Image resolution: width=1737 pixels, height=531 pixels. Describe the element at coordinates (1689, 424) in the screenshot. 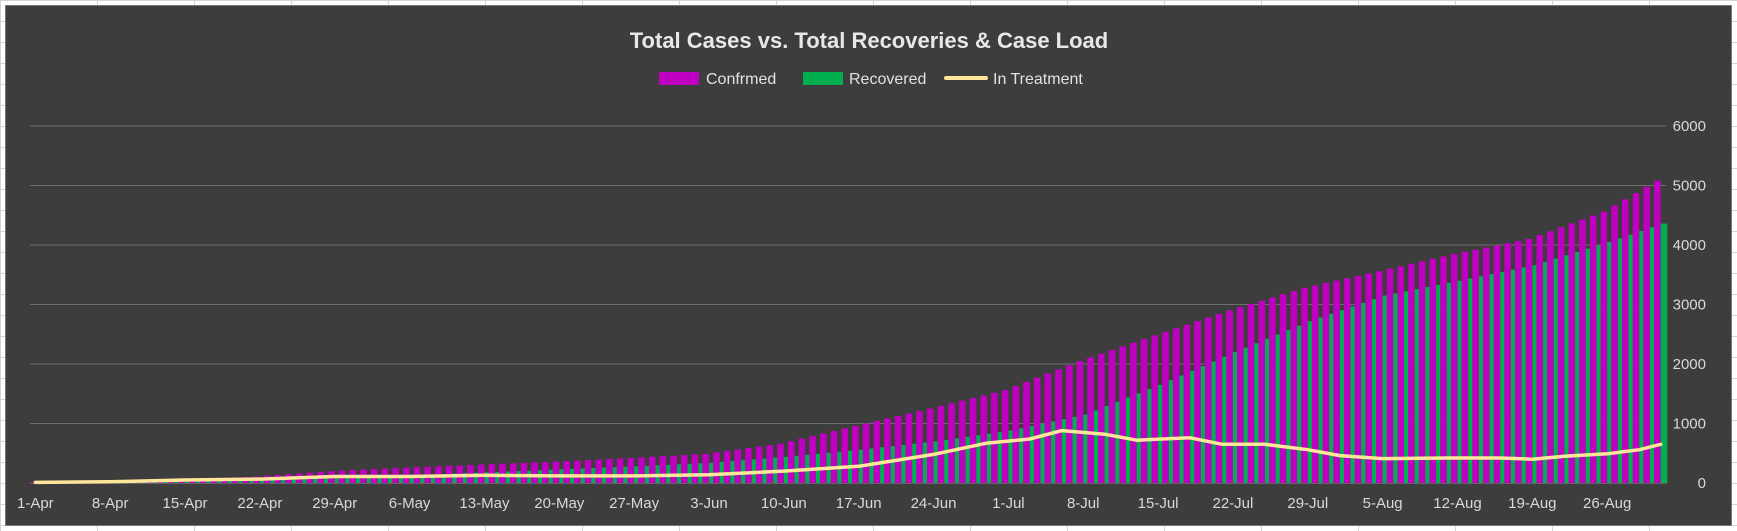

I see `y-tick-label: 1000` at that location.